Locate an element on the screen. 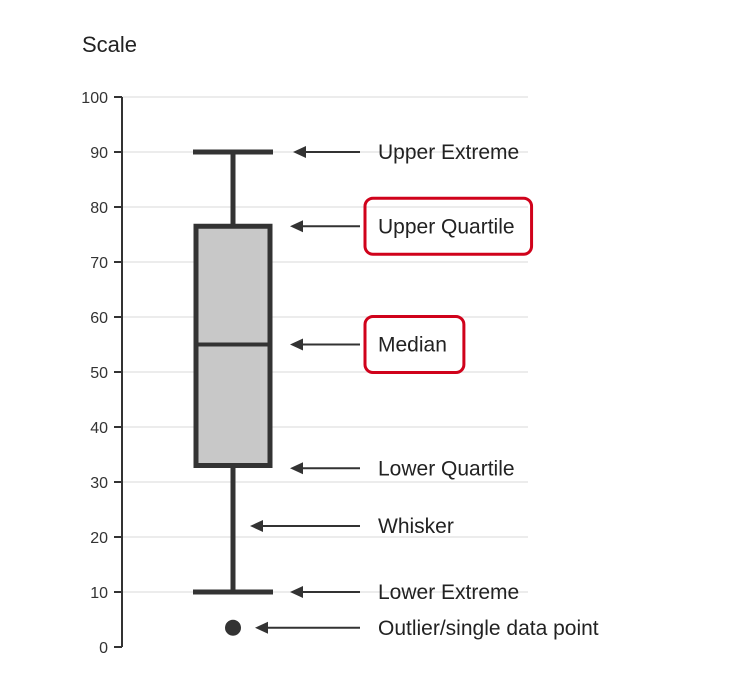 The image size is (754, 676). annotation-label-lower-extreme: Lower Extreme is located at coordinates (448, 592).